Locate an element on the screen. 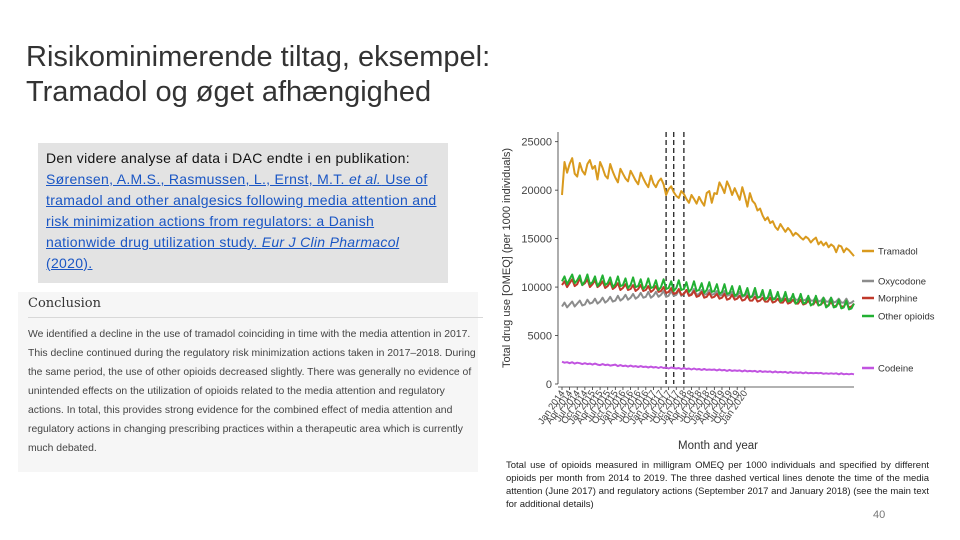 This screenshot has width=960, height=540. series-line-other-opioids is located at coordinates (708, 292).